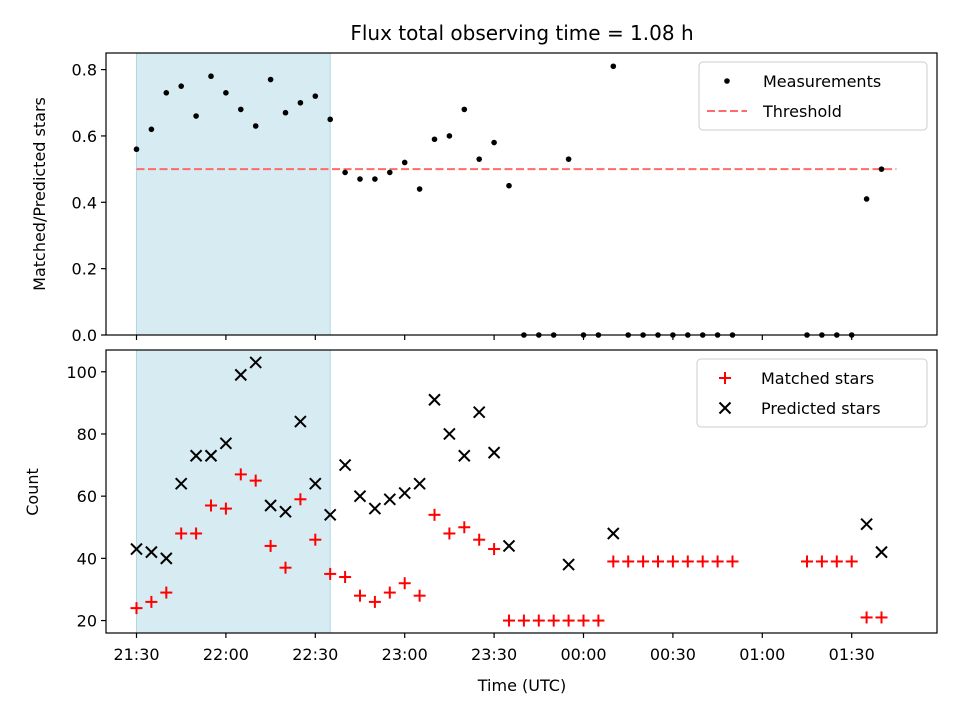  I want to click on x-tick-label: 01:00, so click(762, 654).